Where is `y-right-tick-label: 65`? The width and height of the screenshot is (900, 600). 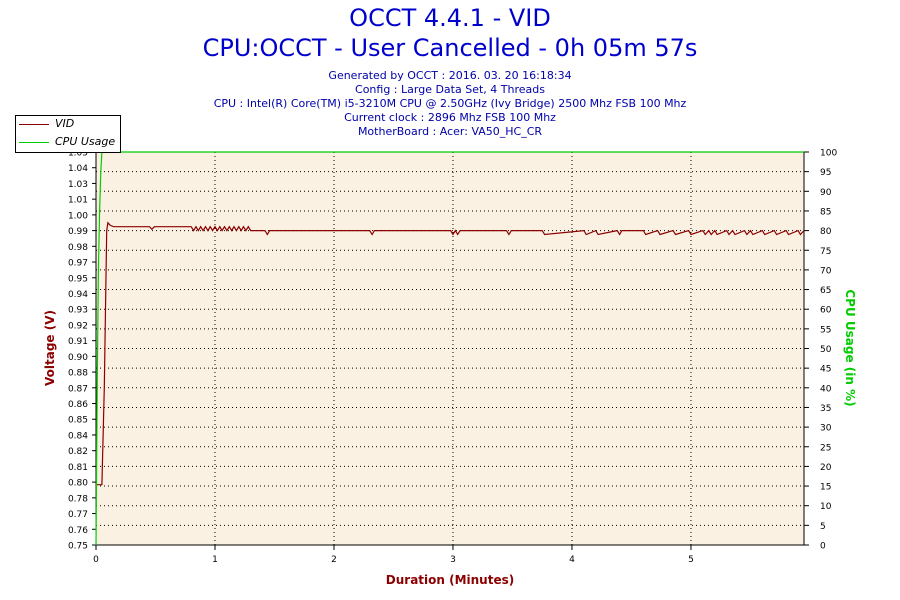 y-right-tick-label: 65 is located at coordinates (825, 291).